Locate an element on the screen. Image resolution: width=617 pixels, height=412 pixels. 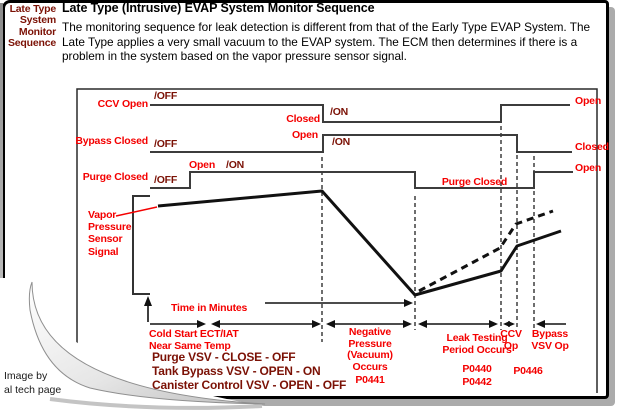
ccv-on-state: /ON is located at coordinates (339, 112).